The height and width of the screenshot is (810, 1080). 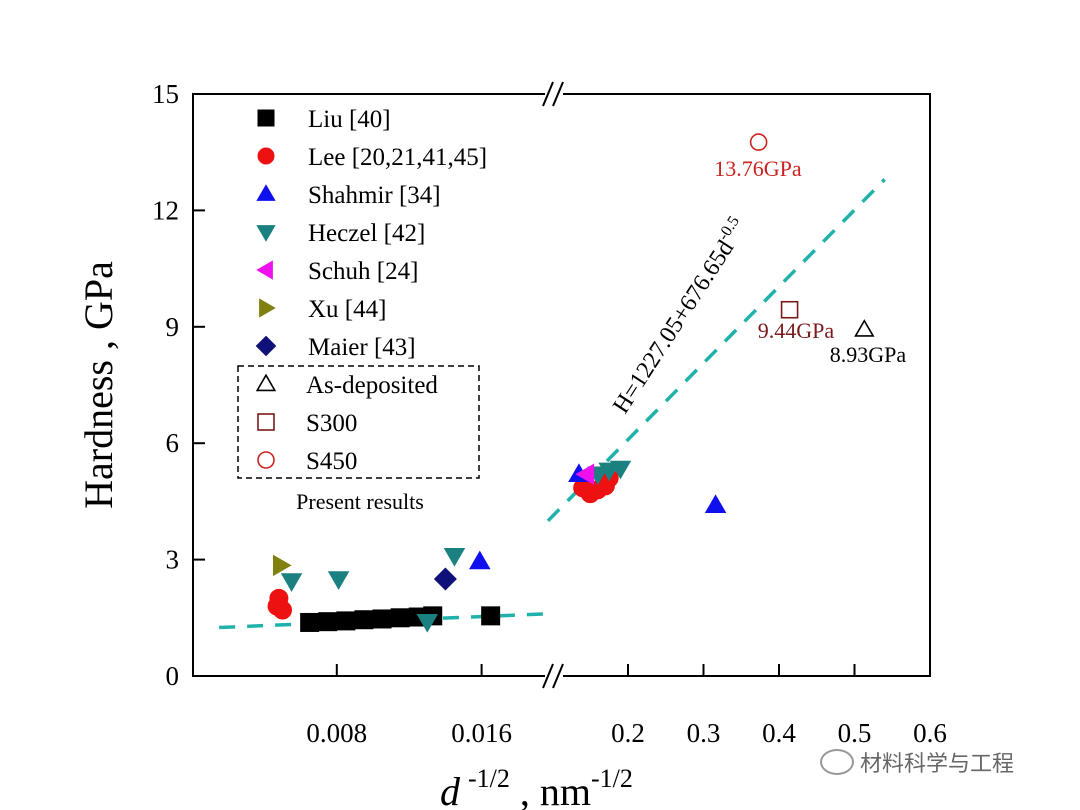 What do you see at coordinates (397, 157) in the screenshot?
I see `legend-label-lee-20-21-41-45: Lee [20,21,41,45]` at bounding box center [397, 157].